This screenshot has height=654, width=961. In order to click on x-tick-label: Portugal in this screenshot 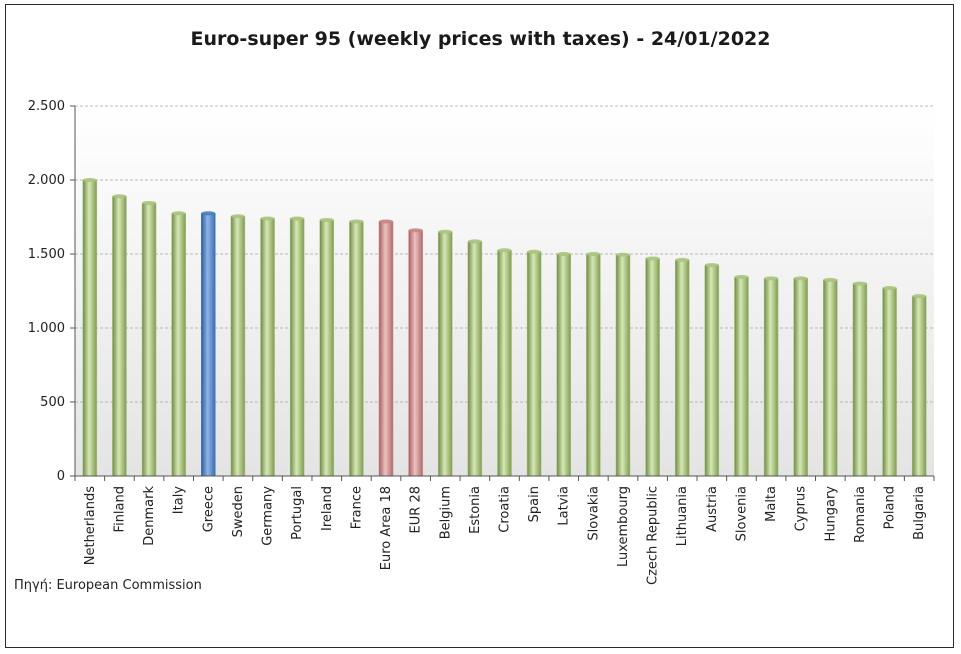, I will do `click(297, 513)`.